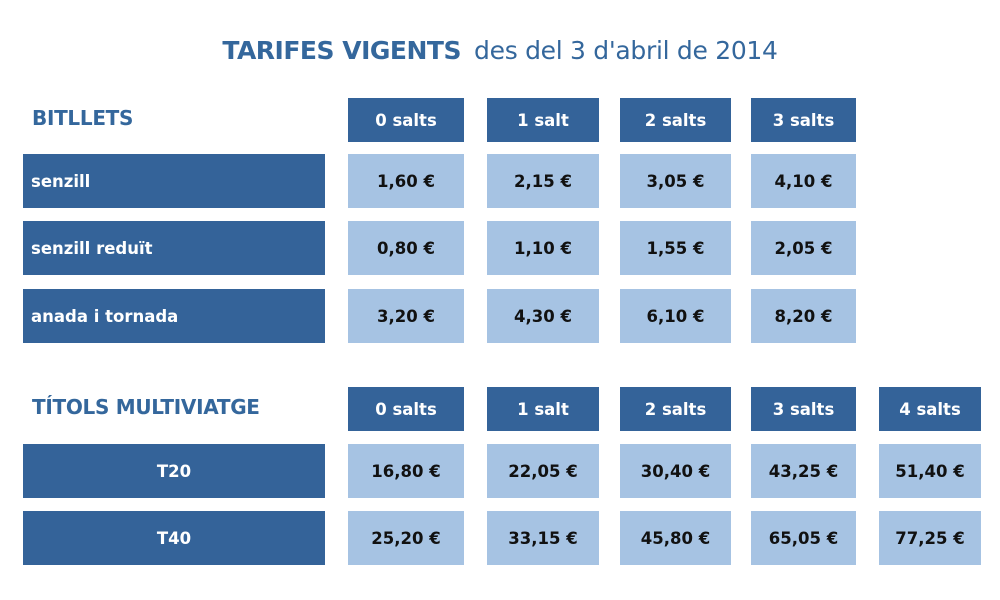 Image resolution: width=1000 pixels, height=600 pixels. What do you see at coordinates (803, 316) in the screenshot?
I see `price-cell: 8,20 €` at bounding box center [803, 316].